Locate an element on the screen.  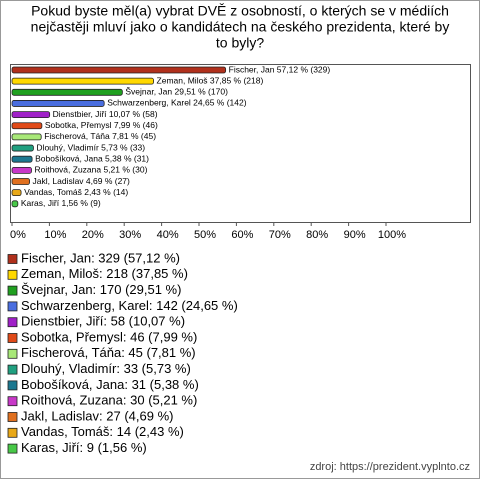
legend-label: Schwarzenberg, Karel: 142 (24,65 %) is located at coordinates (129, 305).